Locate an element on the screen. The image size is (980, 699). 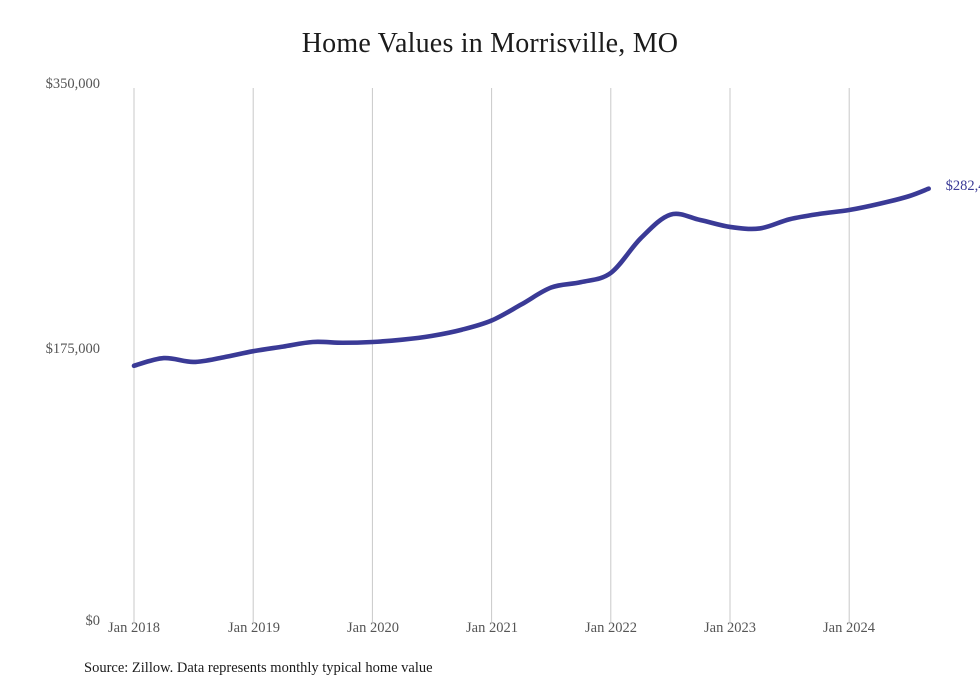
x-axis-tick-jan-2018: Jan 2018 is located at coordinates (134, 628).